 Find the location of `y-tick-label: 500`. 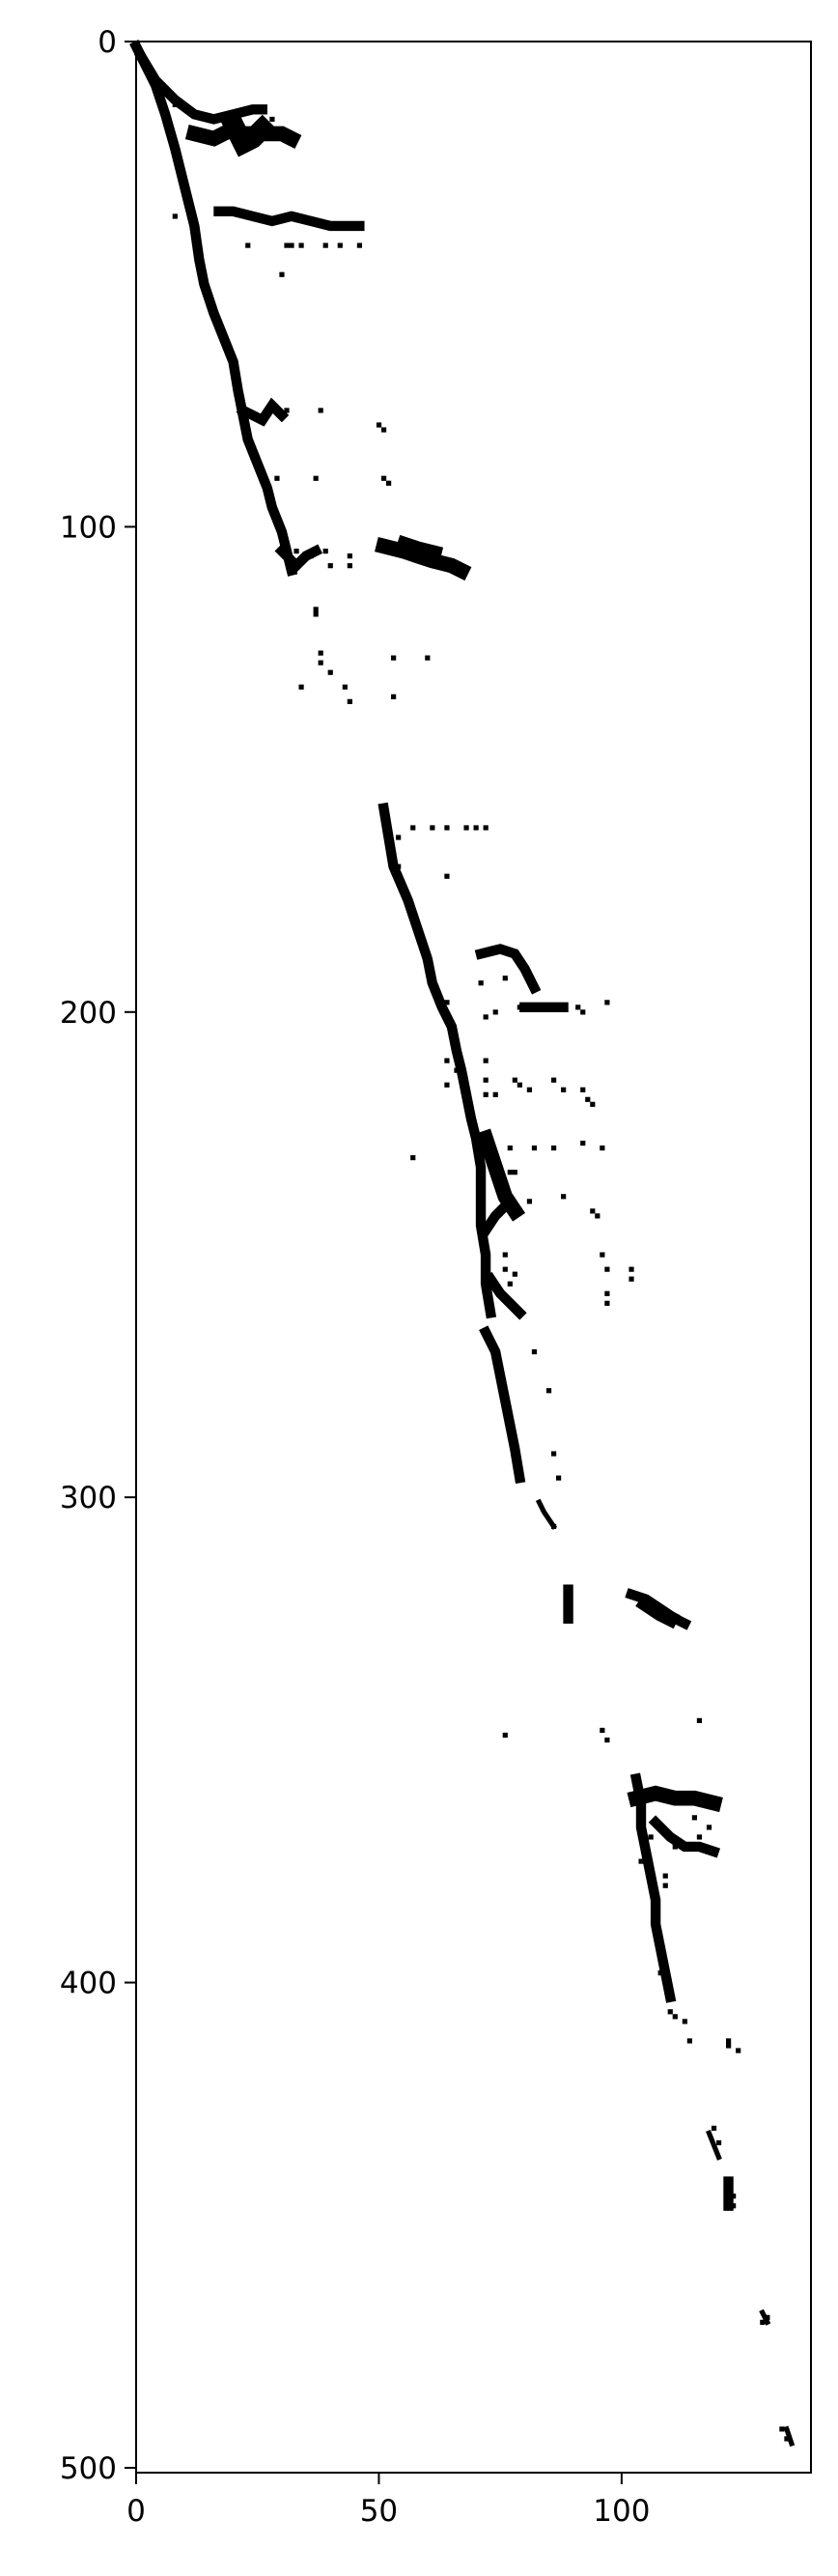

y-tick-label: 500 is located at coordinates (88, 2468).